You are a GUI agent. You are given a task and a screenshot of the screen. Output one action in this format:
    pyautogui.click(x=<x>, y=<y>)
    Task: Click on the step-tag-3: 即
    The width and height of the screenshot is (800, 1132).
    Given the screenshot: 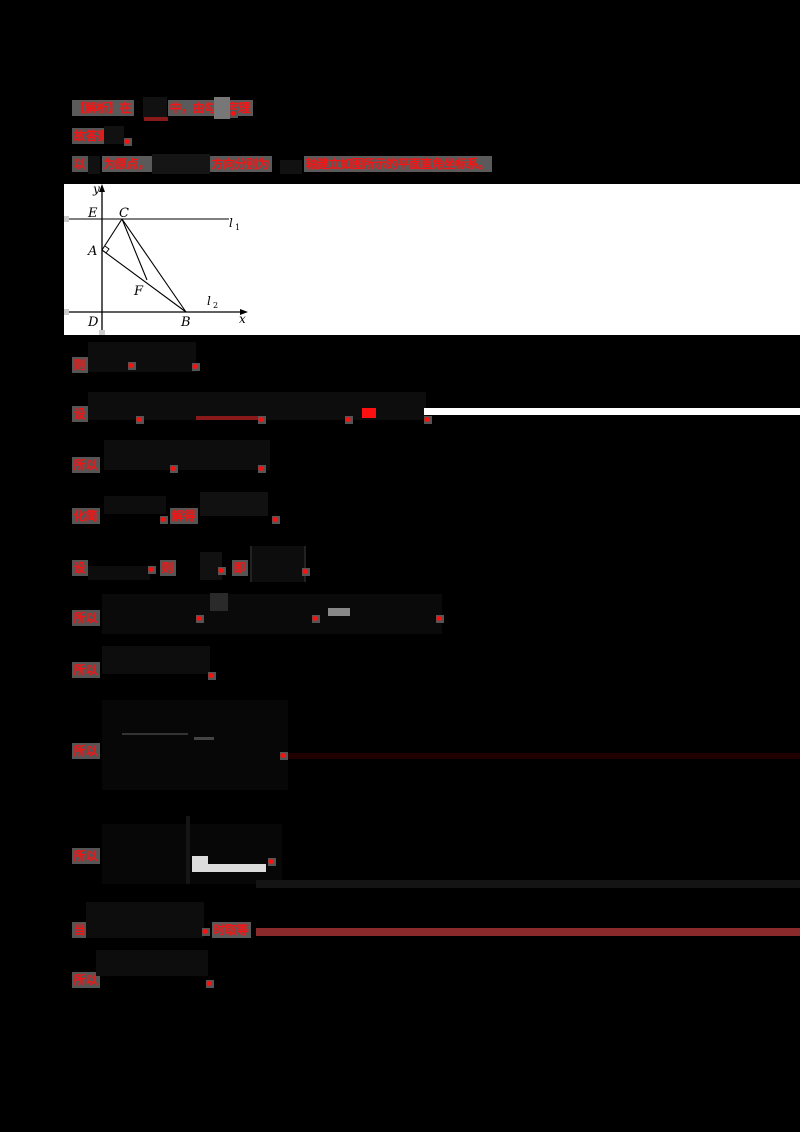 What is the action you would take?
    pyautogui.click(x=240, y=568)
    